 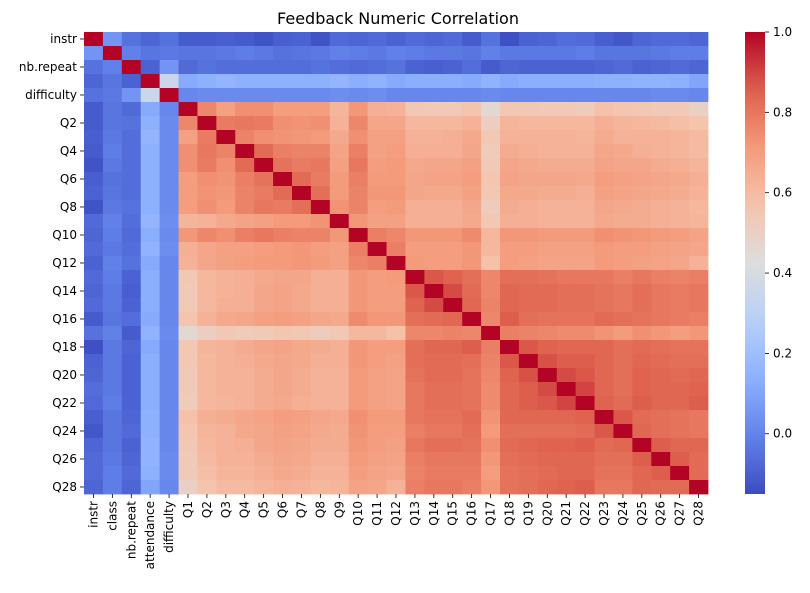 I want to click on y-tick-label: Q16, so click(x=64, y=319).